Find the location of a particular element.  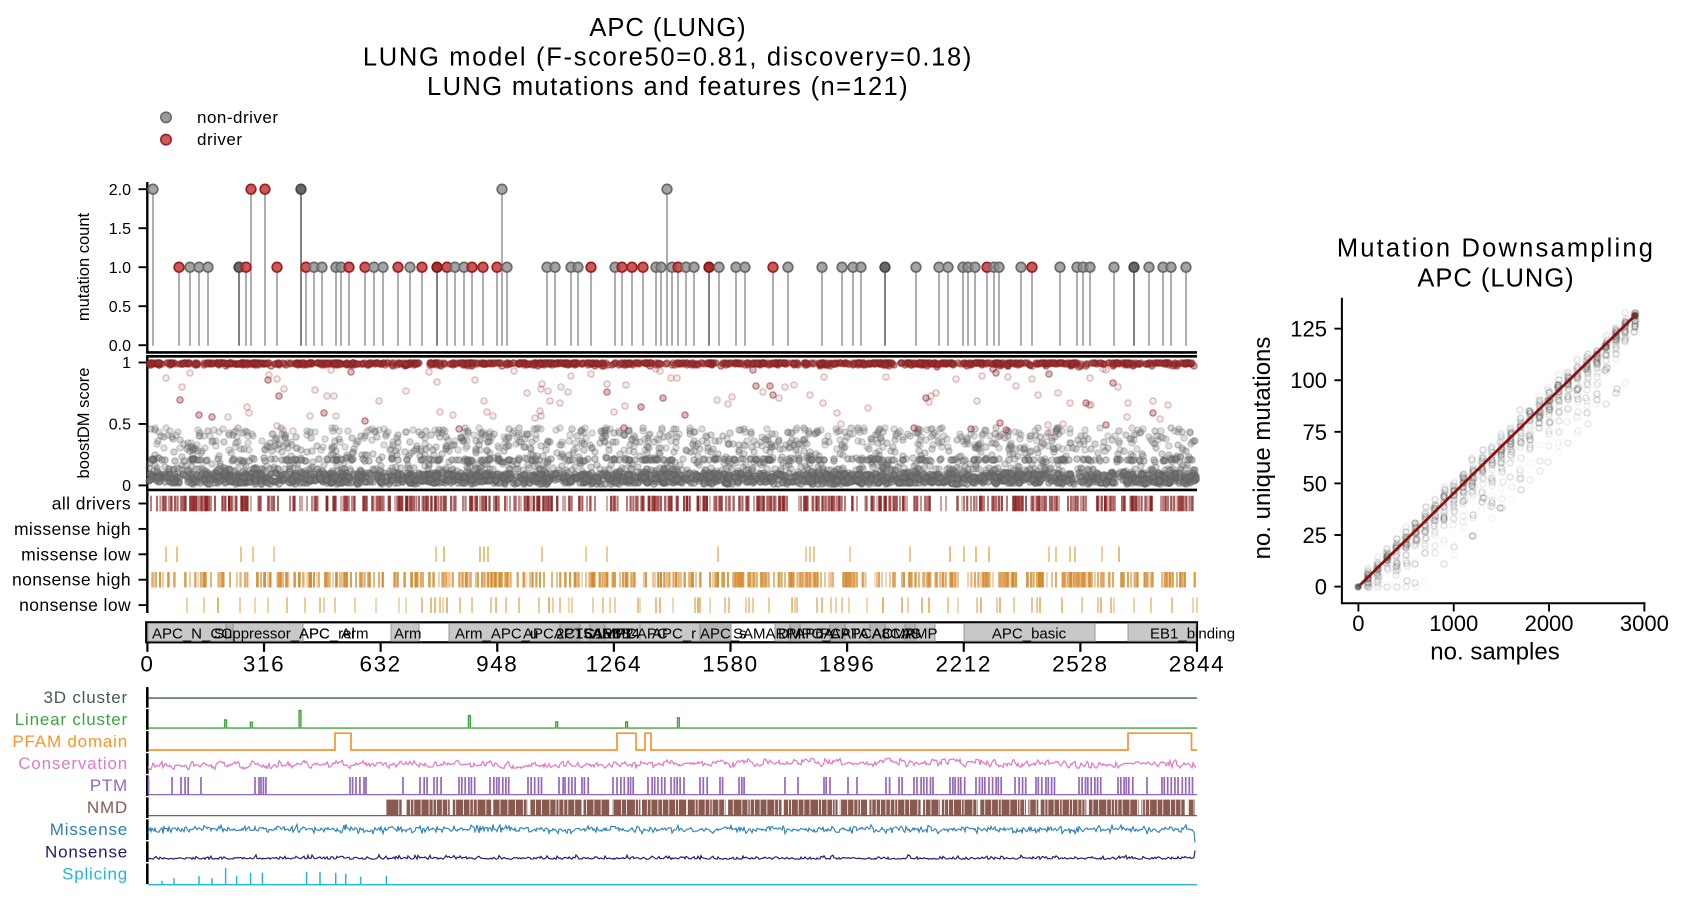

svg-text: Conservation is located at coordinates (73, 763).